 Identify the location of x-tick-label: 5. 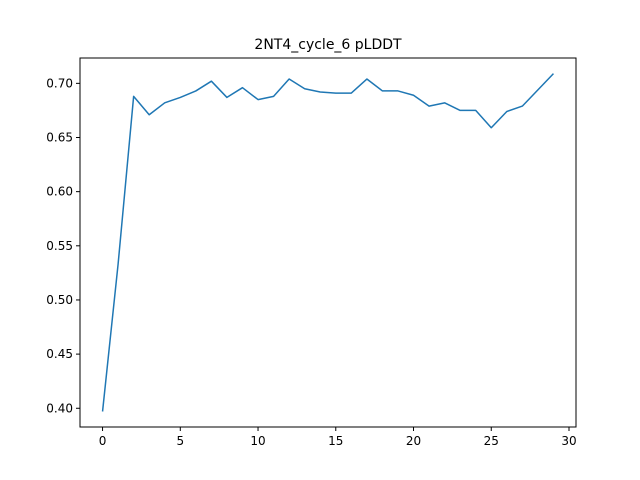
(180, 441).